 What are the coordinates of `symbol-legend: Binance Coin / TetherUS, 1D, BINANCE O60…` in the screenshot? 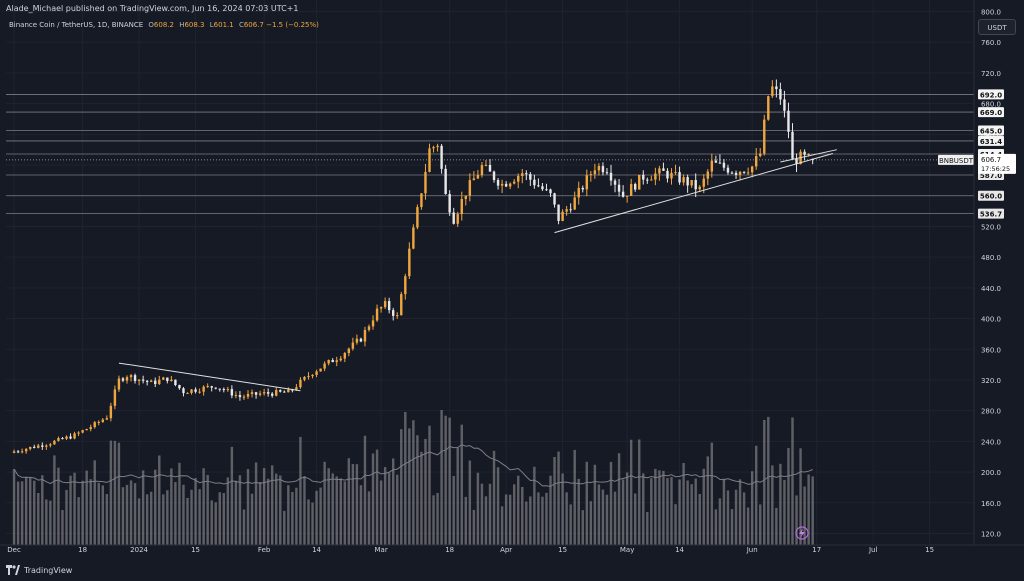 It's located at (164, 27).